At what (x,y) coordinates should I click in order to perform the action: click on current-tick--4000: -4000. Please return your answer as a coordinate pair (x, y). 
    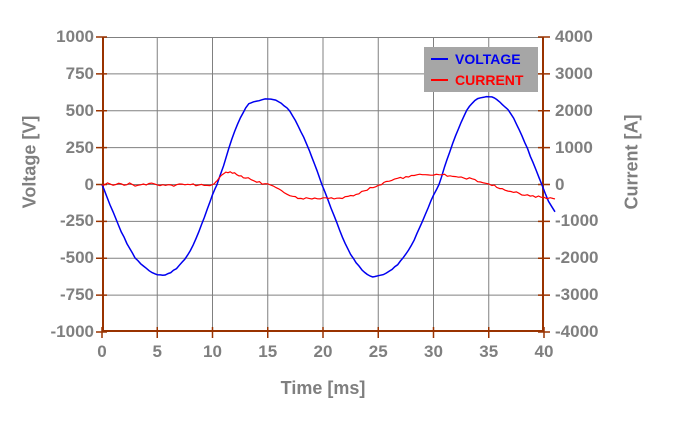
    Looking at the image, I should click on (577, 331).